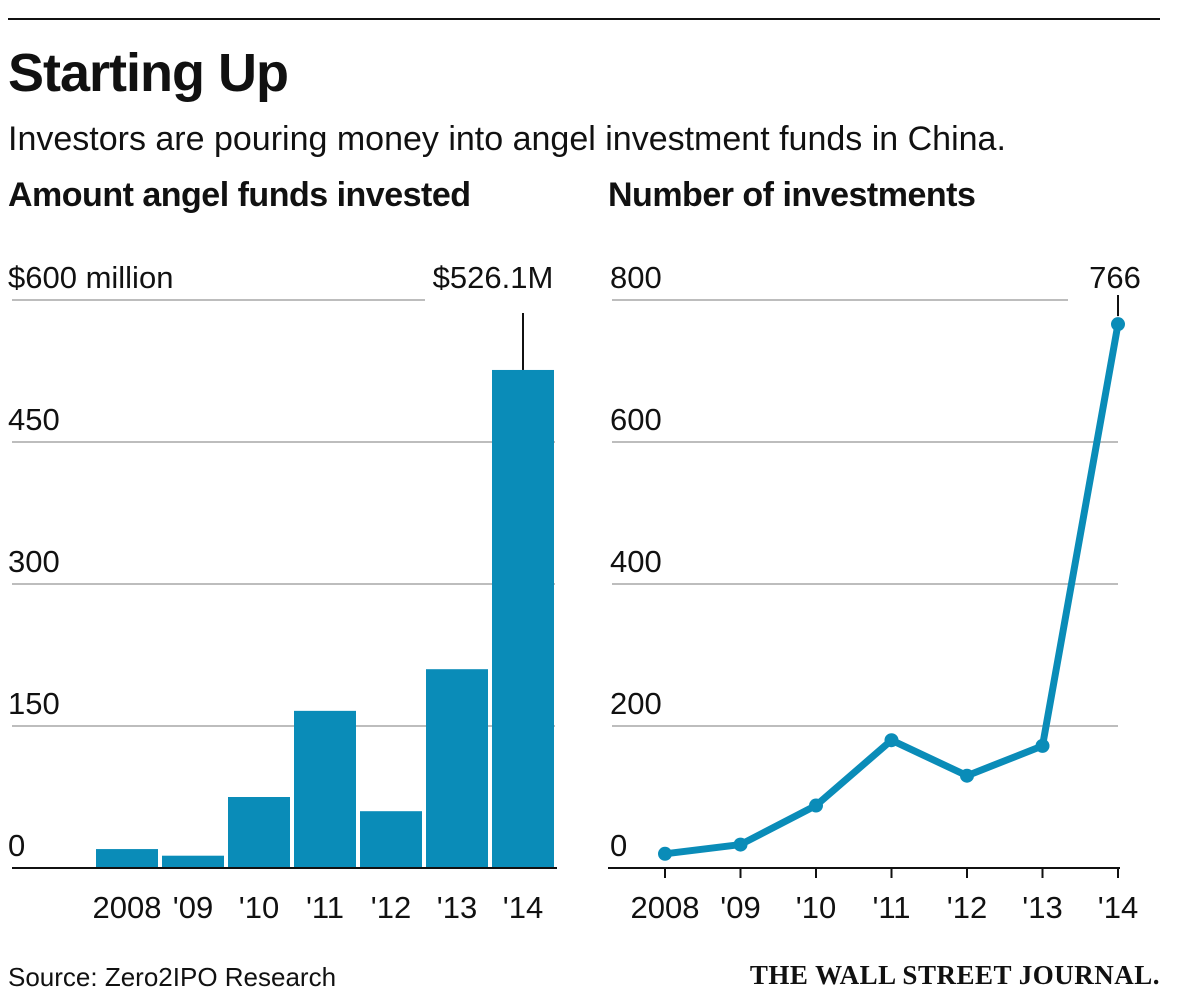  I want to click on line-x-tick-label: 2008, so click(665, 907).